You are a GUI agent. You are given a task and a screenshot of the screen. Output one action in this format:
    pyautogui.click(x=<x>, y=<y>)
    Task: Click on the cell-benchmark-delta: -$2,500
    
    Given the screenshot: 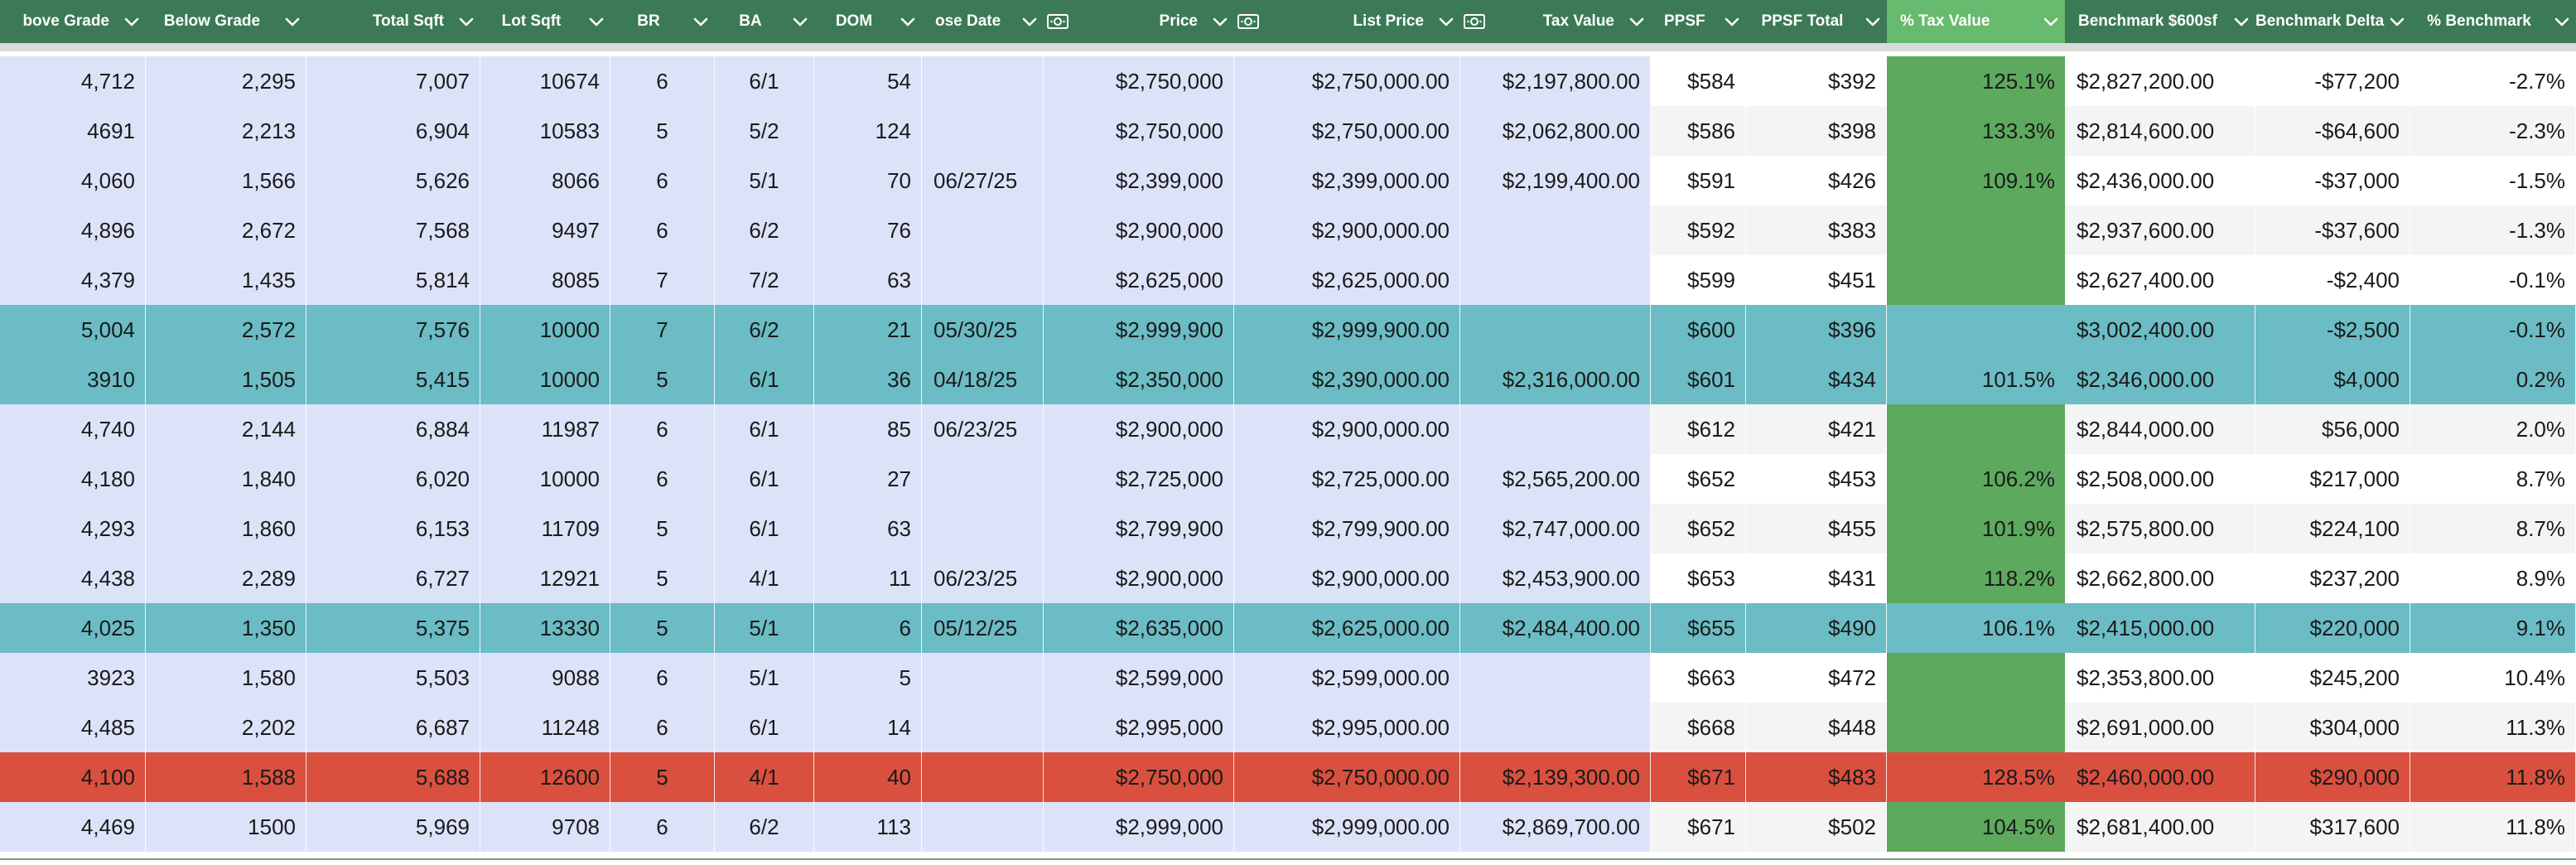 What is the action you would take?
    pyautogui.click(x=2332, y=330)
    